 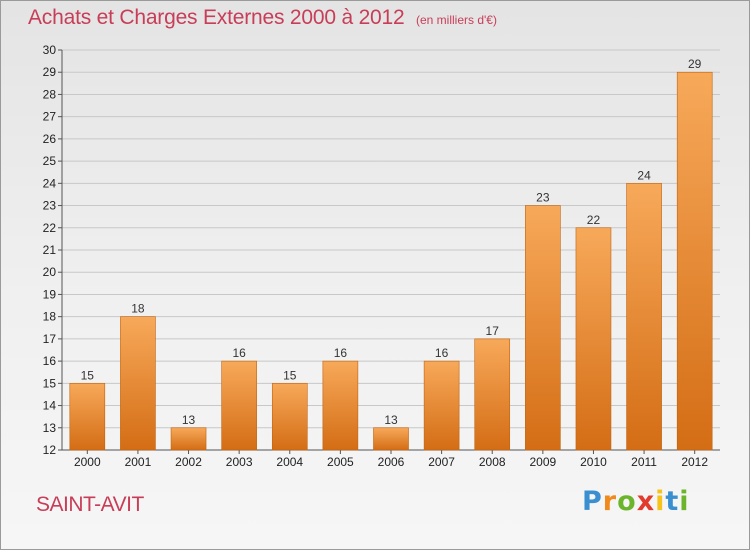 I want to click on x-tick-label: 2009, so click(x=542, y=462).